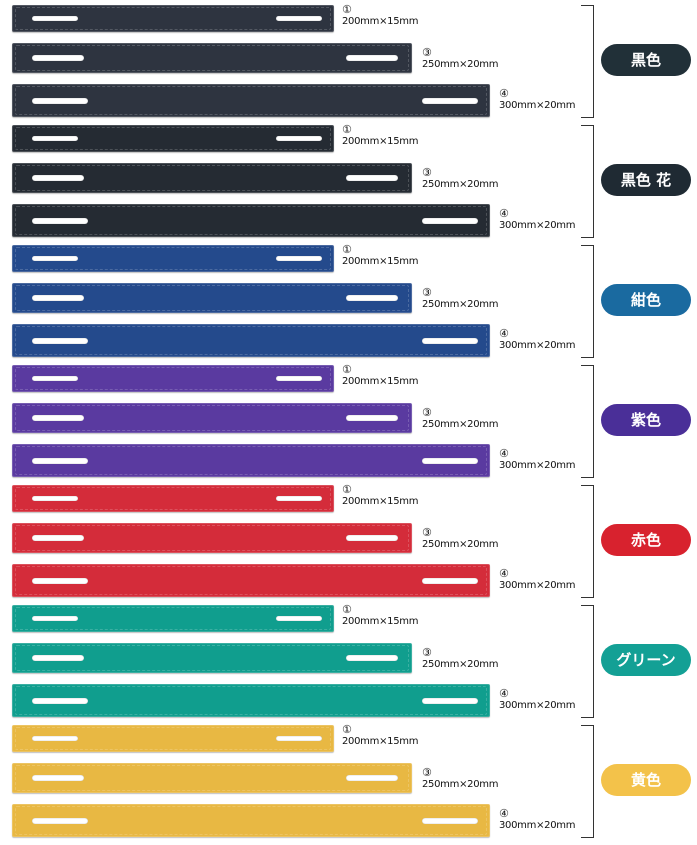 The height and width of the screenshot is (845, 697). I want to click on color-group: ① 200mm×15mm ③ 250mm×20mm ④ 300mm×20mm 黒色 花, so click(348, 180).